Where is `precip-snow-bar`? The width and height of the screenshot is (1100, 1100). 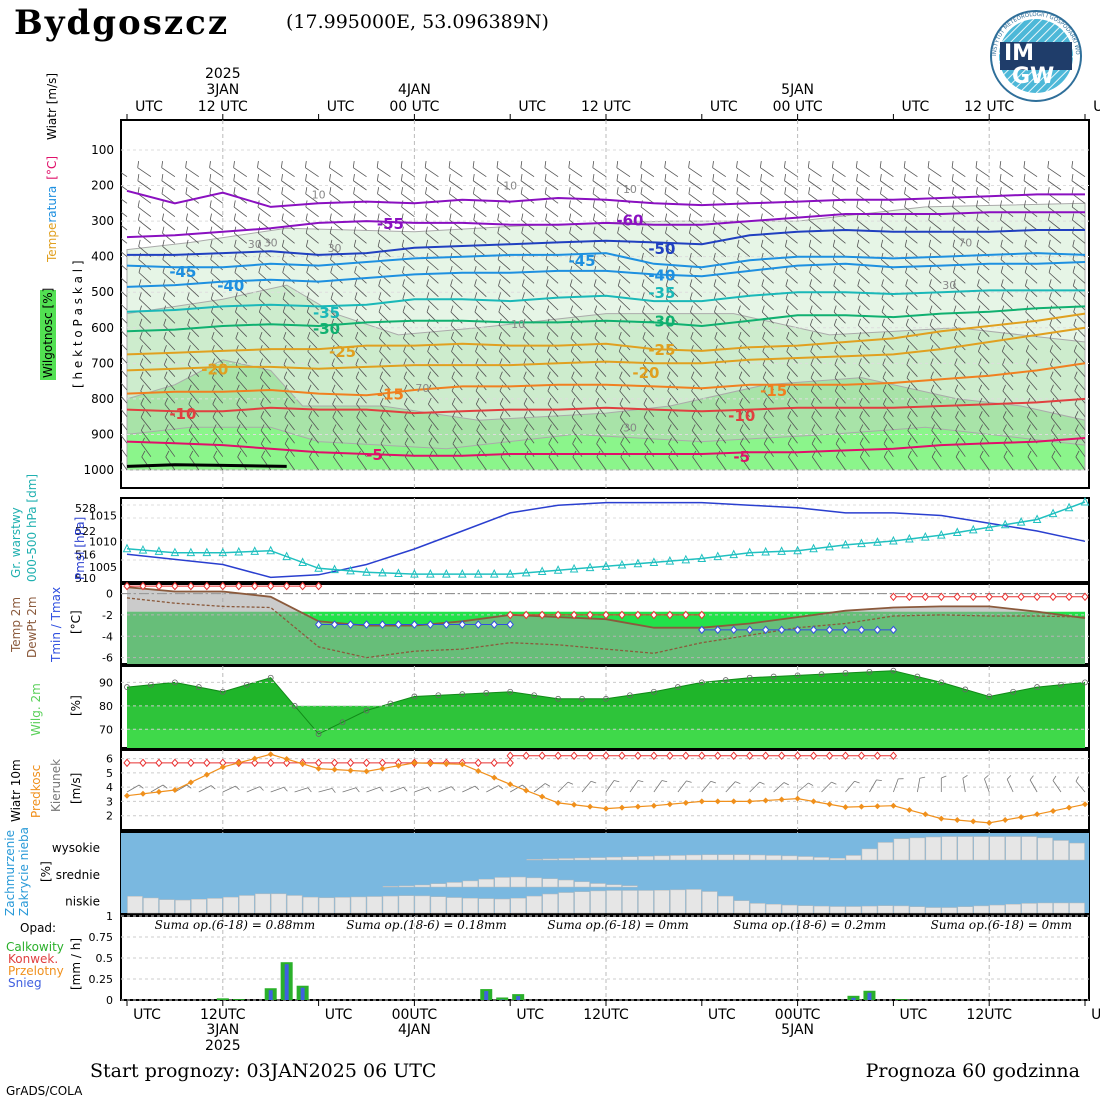
precip-snow-bar is located at coordinates (286, 982).